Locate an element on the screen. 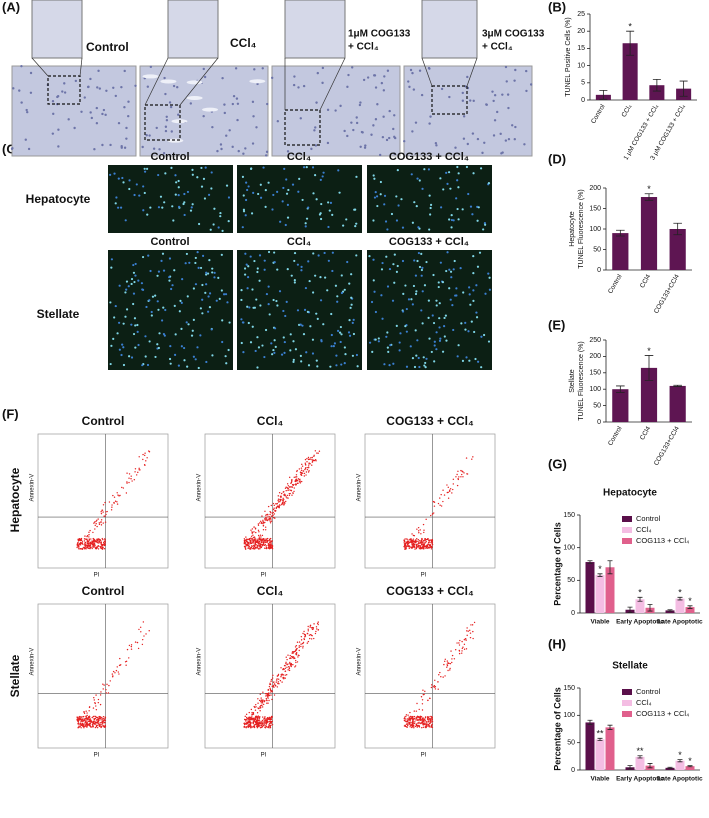  fluorescence-image is located at coordinates (299, 310).